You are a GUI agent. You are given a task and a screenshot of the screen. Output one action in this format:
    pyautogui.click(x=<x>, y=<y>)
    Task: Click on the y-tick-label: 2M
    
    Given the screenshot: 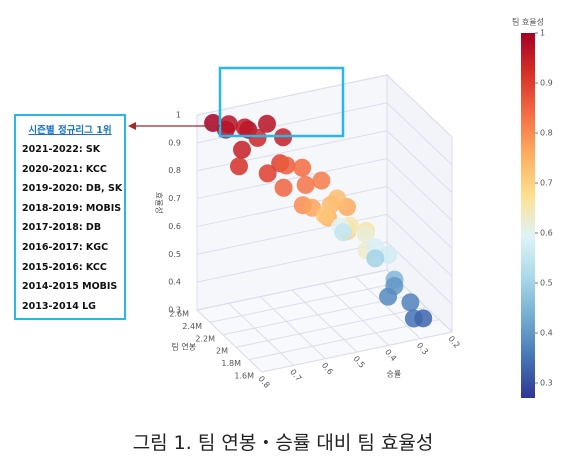 What is the action you would take?
    pyautogui.click(x=222, y=351)
    